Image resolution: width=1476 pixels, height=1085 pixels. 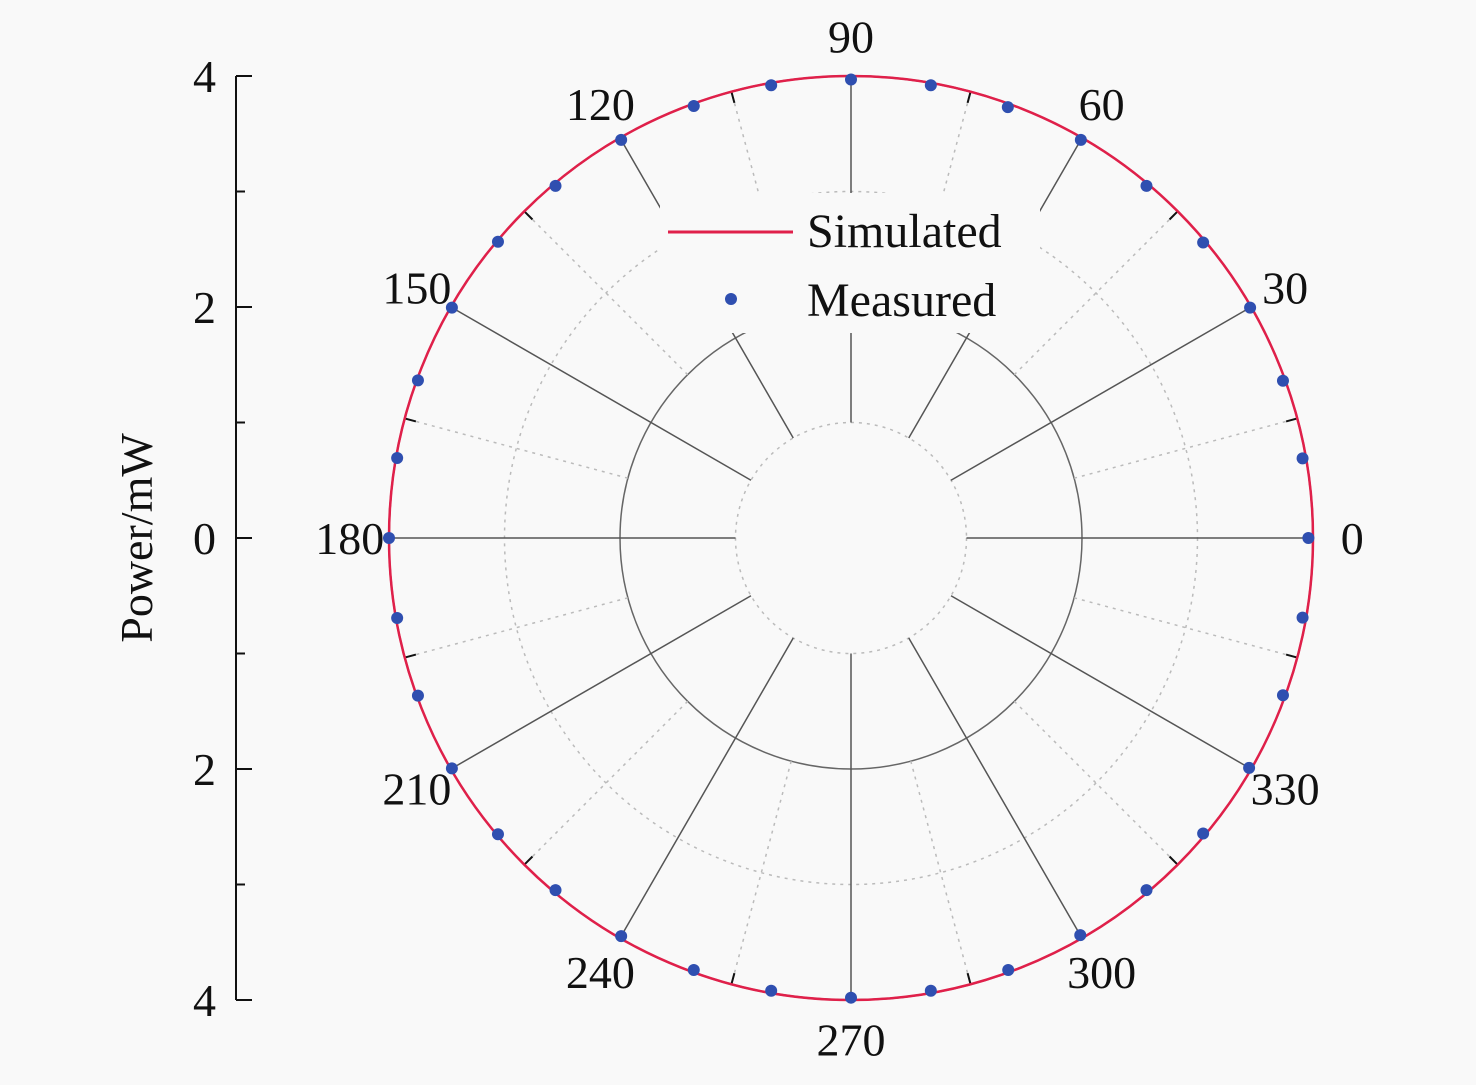 What do you see at coordinates (731, 299) in the screenshot?
I see `legend-measured-marker` at bounding box center [731, 299].